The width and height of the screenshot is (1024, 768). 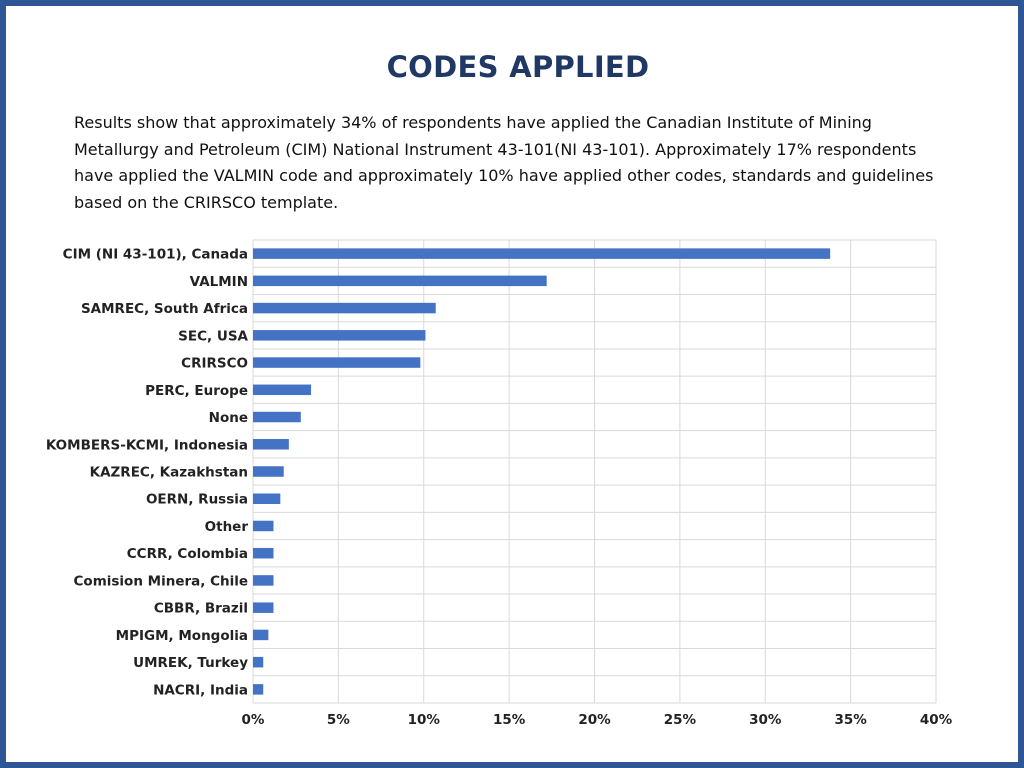 I want to click on x-tick-label-3: 15%, so click(x=509, y=720).